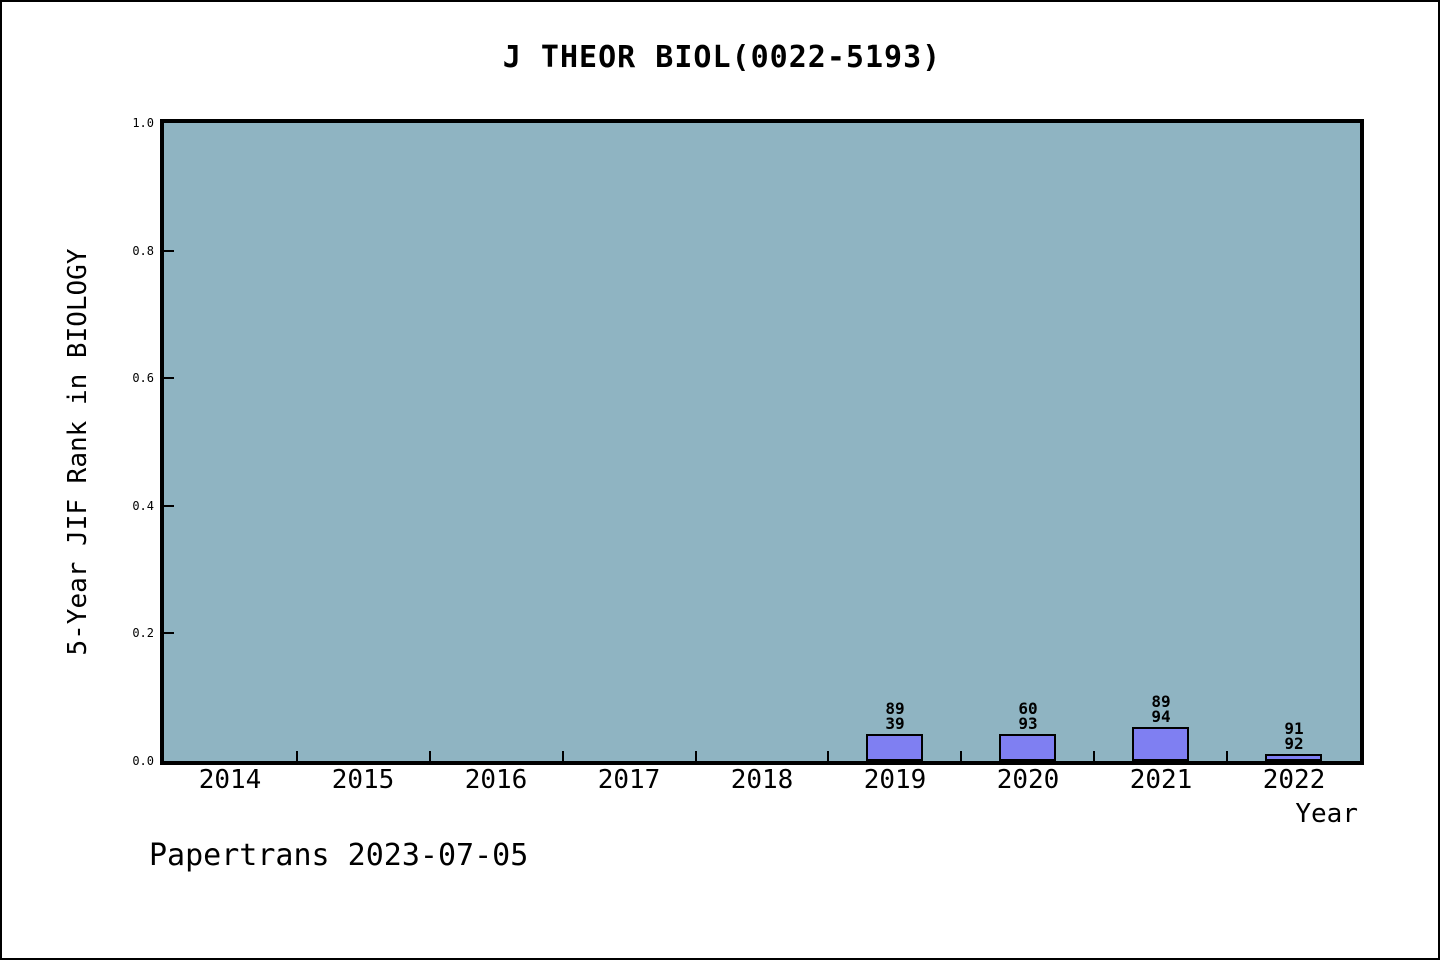 The width and height of the screenshot is (1440, 960). What do you see at coordinates (895, 716) in the screenshot?
I see `bar-value-label-2019: 89 39` at bounding box center [895, 716].